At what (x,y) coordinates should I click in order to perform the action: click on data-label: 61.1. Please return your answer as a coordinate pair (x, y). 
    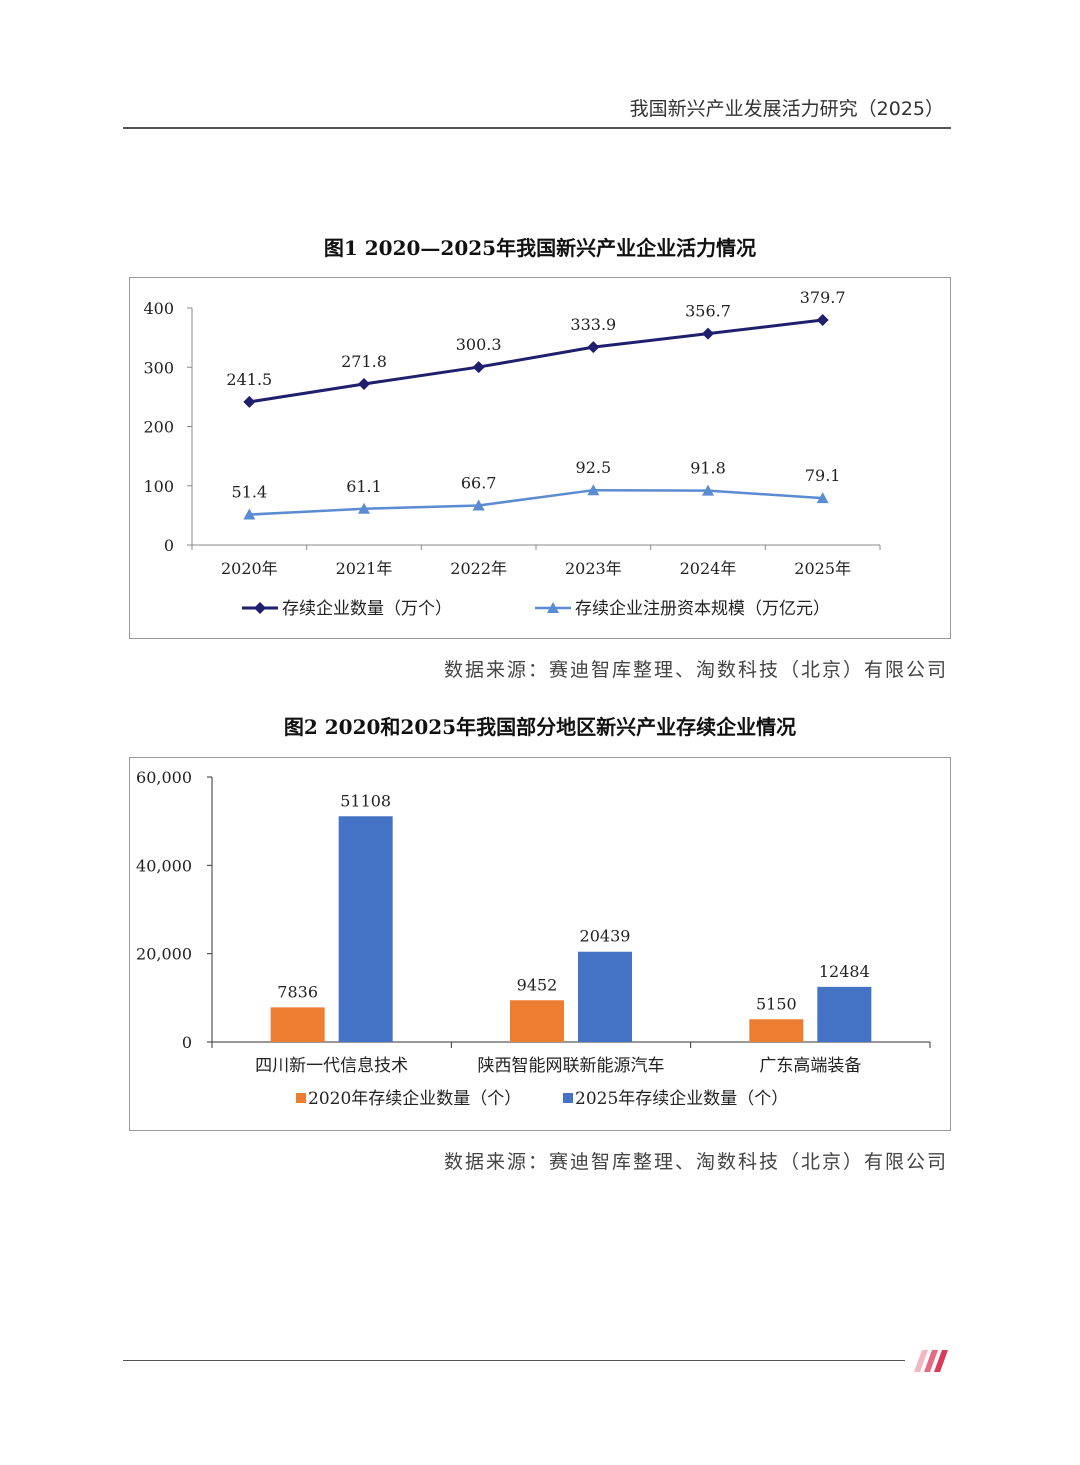
    Looking at the image, I should click on (364, 486).